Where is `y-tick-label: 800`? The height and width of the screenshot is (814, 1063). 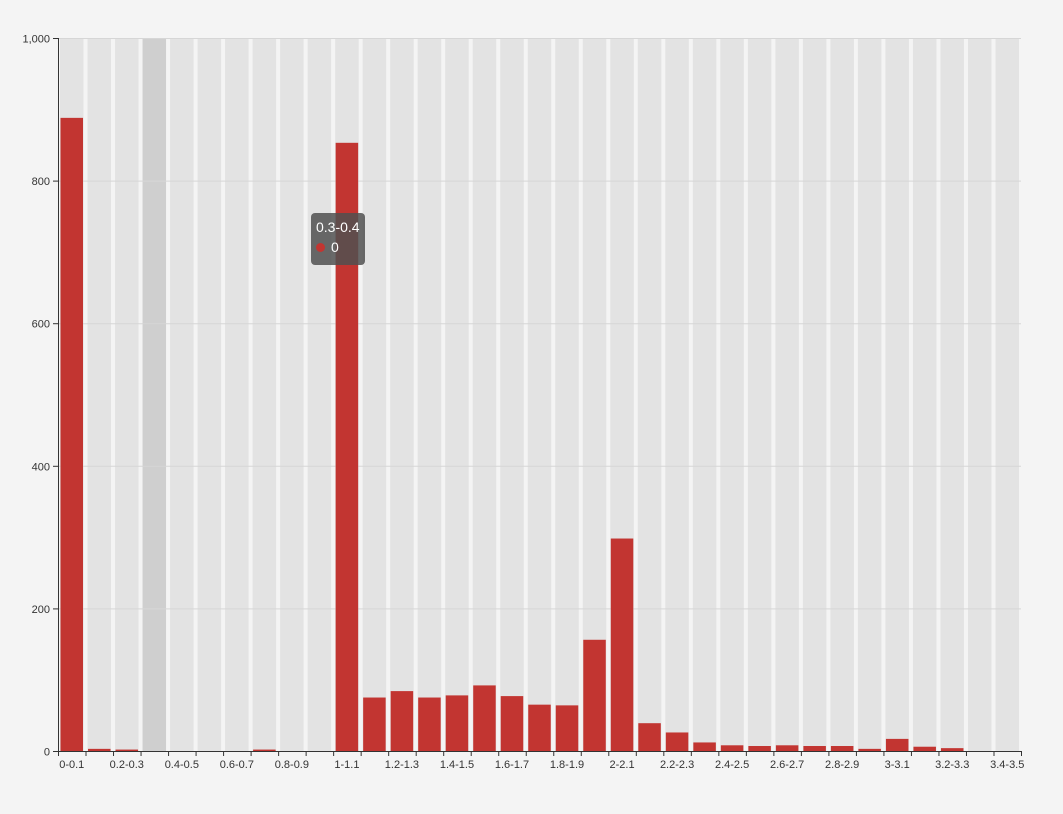
y-tick-label: 800 is located at coordinates (41, 182).